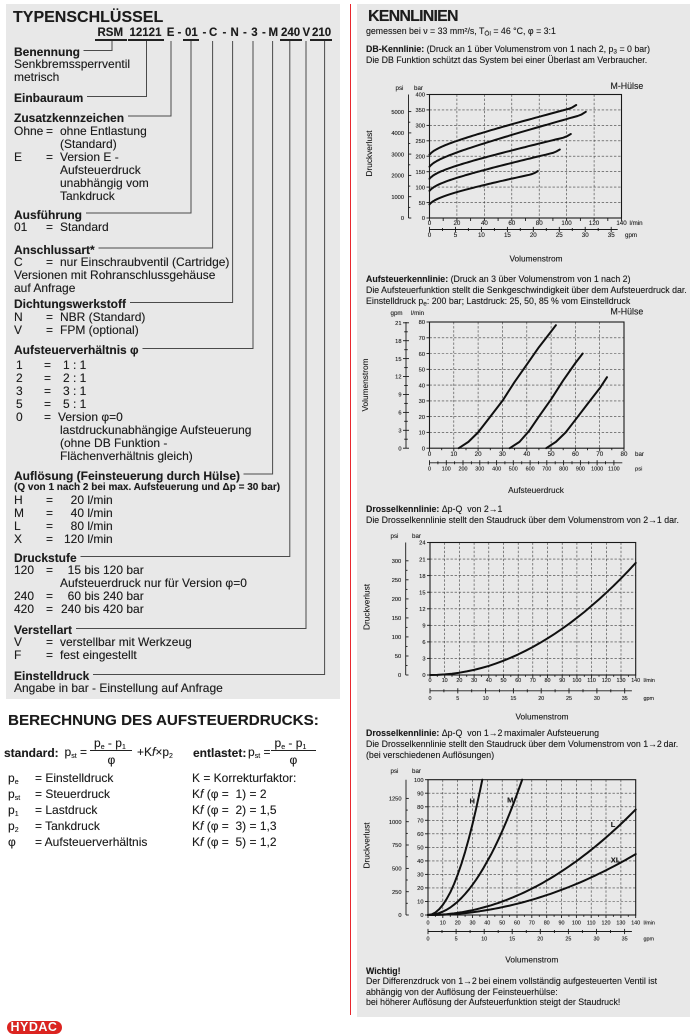  I want to click on svg-text: 600, so click(530, 469).